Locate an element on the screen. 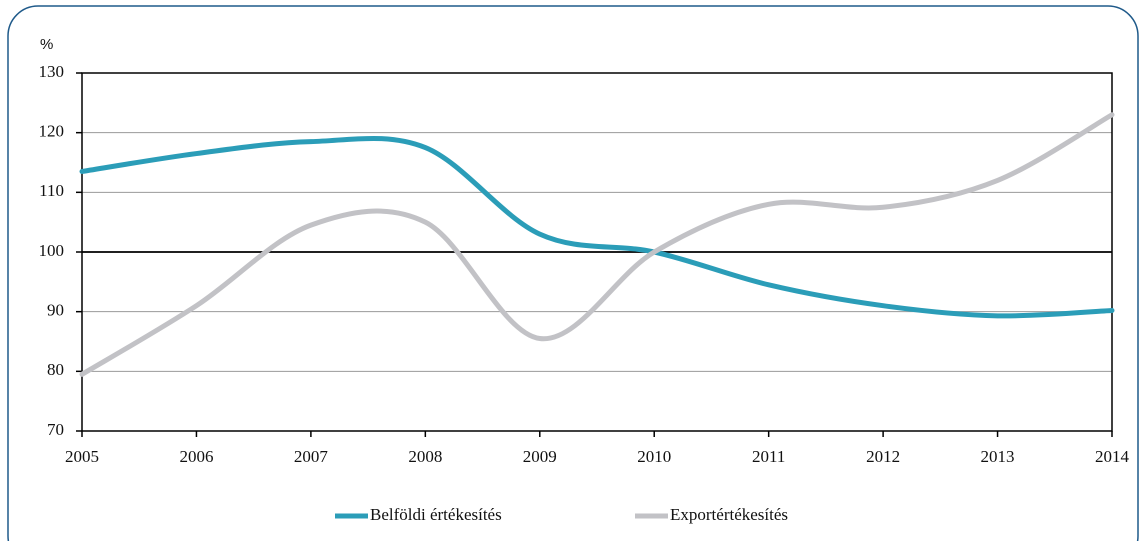 The height and width of the screenshot is (541, 1145). x-tick-label: 2007 is located at coordinates (311, 456).